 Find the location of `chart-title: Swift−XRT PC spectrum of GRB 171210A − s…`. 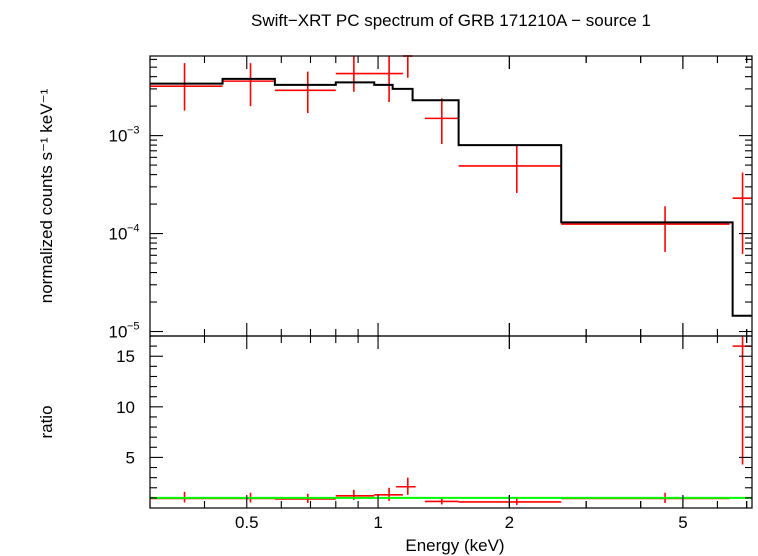

chart-title: Swift−XRT PC spectrum of GRB 171210A − s… is located at coordinates (451, 20).